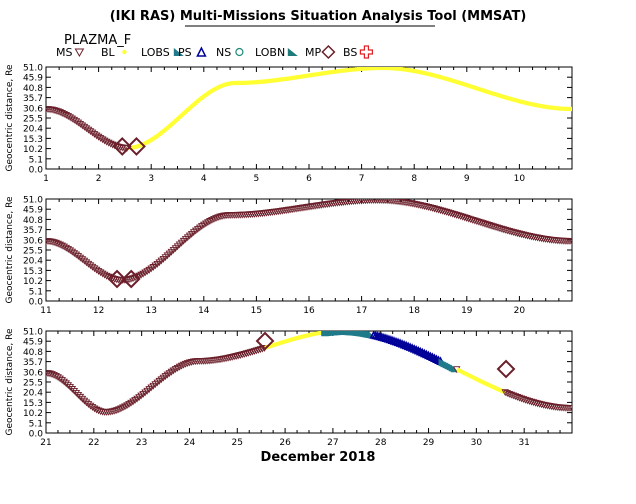  I want to click on legend-label: PS, so click(185, 52).